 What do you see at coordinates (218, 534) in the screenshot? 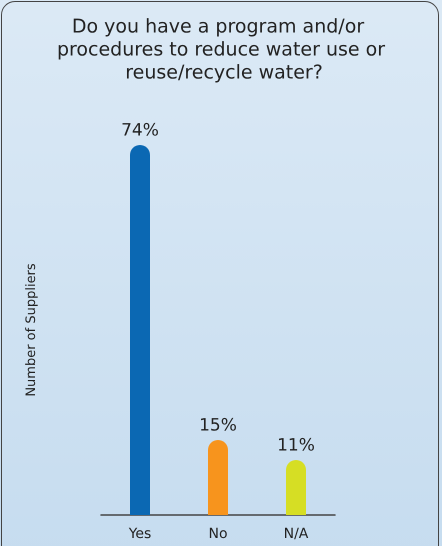
I see `x-tick-label: No` at bounding box center [218, 534].